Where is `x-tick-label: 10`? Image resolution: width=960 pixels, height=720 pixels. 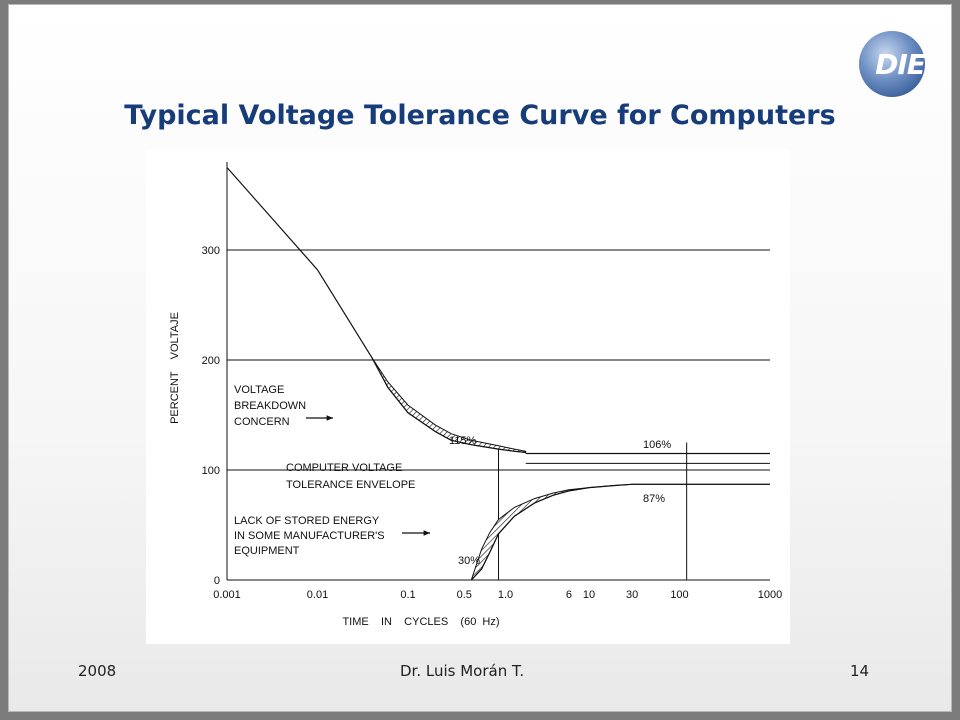
x-tick-label: 10 is located at coordinates (589, 595).